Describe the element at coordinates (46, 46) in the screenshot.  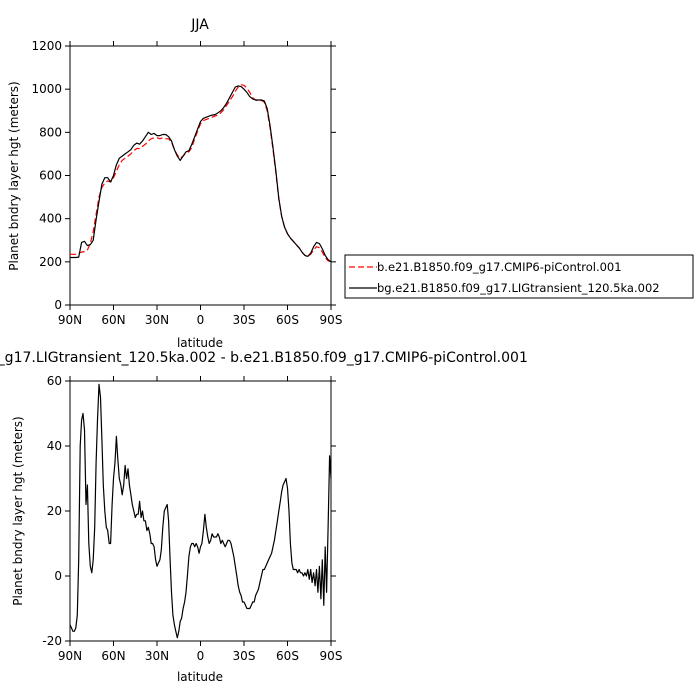
I see `top-ytick-label: 1200` at that location.